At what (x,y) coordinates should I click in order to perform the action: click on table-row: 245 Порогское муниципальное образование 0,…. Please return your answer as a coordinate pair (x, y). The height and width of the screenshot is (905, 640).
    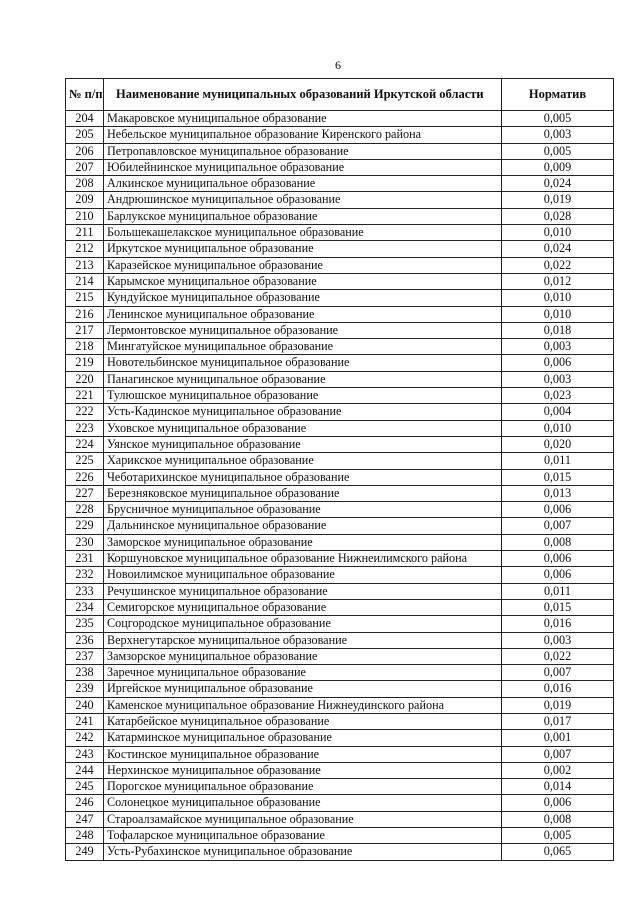
    Looking at the image, I should click on (339, 787).